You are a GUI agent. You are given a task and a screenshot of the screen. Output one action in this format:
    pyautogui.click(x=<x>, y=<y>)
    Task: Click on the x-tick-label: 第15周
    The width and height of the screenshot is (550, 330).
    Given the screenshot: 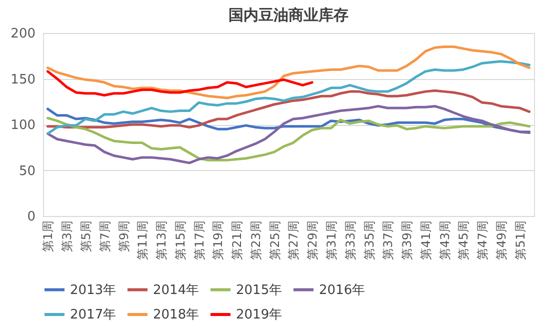 What is the action you would take?
    pyautogui.click(x=180, y=240)
    